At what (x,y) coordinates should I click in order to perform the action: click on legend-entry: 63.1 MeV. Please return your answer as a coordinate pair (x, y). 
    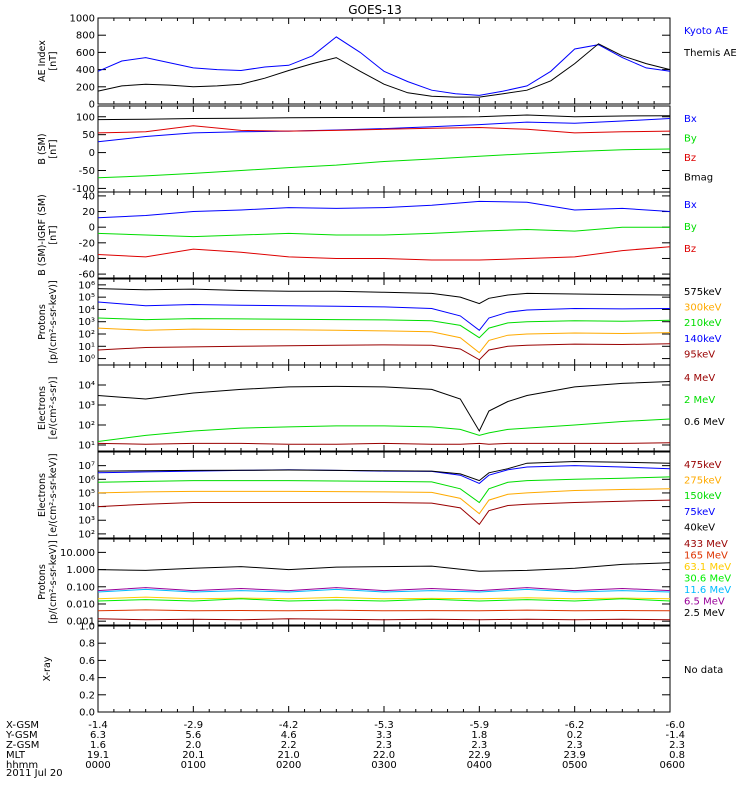
    Looking at the image, I should click on (707, 567).